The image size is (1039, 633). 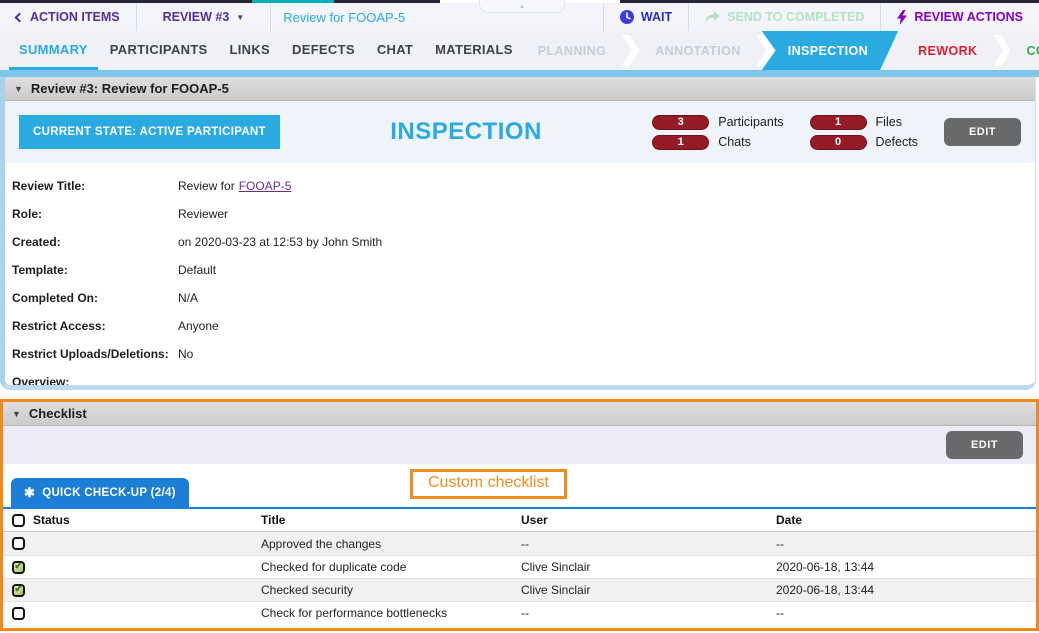 I want to click on review-actions-button: REVIEW ACTIONS, so click(x=960, y=17).